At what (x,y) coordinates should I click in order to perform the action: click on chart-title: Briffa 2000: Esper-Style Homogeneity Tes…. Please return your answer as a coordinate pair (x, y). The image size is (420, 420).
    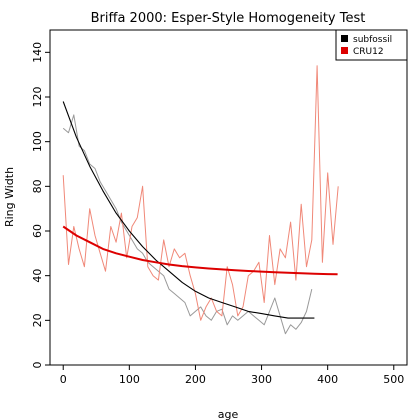
    Looking at the image, I should click on (228, 18).